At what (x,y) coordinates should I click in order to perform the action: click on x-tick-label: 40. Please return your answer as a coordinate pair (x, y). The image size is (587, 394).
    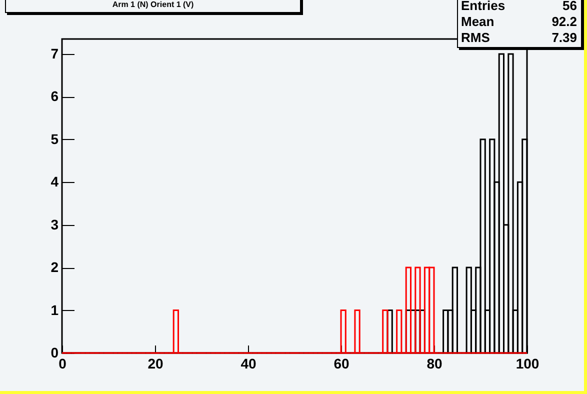
    Looking at the image, I should click on (248, 364).